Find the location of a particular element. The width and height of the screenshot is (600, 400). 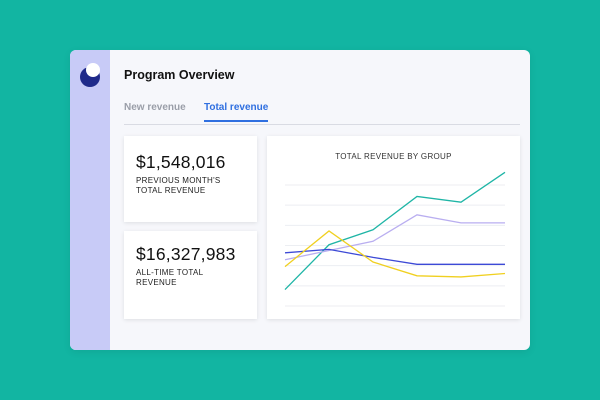

revenue-line-chart is located at coordinates (395, 239).